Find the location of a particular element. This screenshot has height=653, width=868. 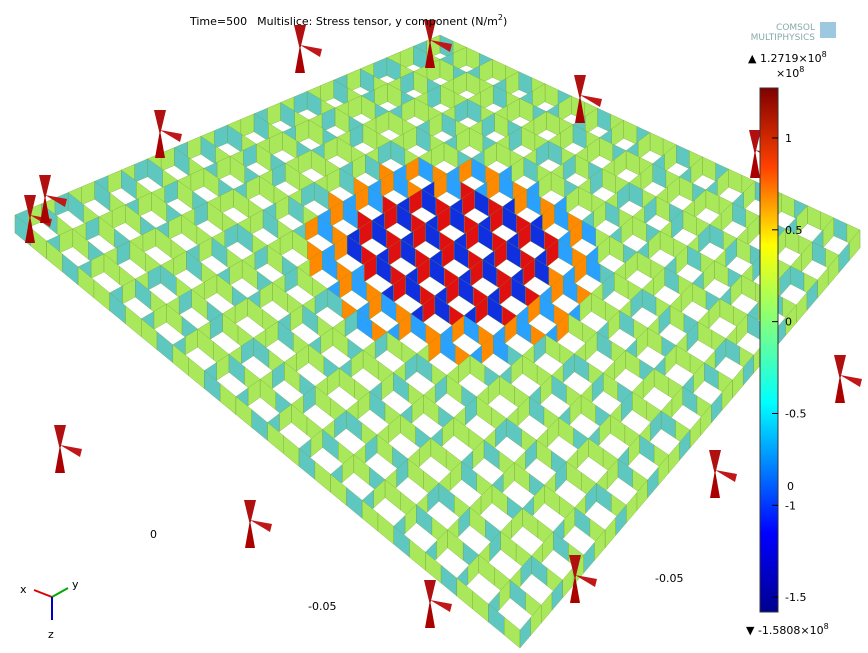

triad-label: z is located at coordinates (51, 634).